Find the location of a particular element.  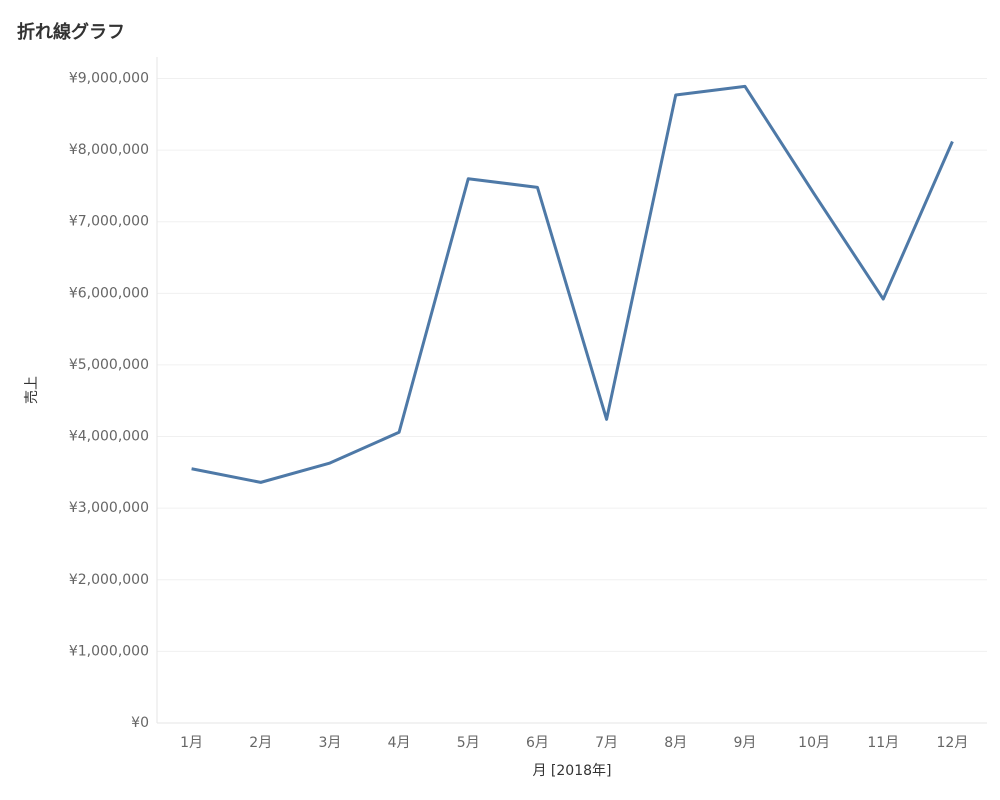

y-tick-label: ¥2,000,000 is located at coordinates (109, 580).